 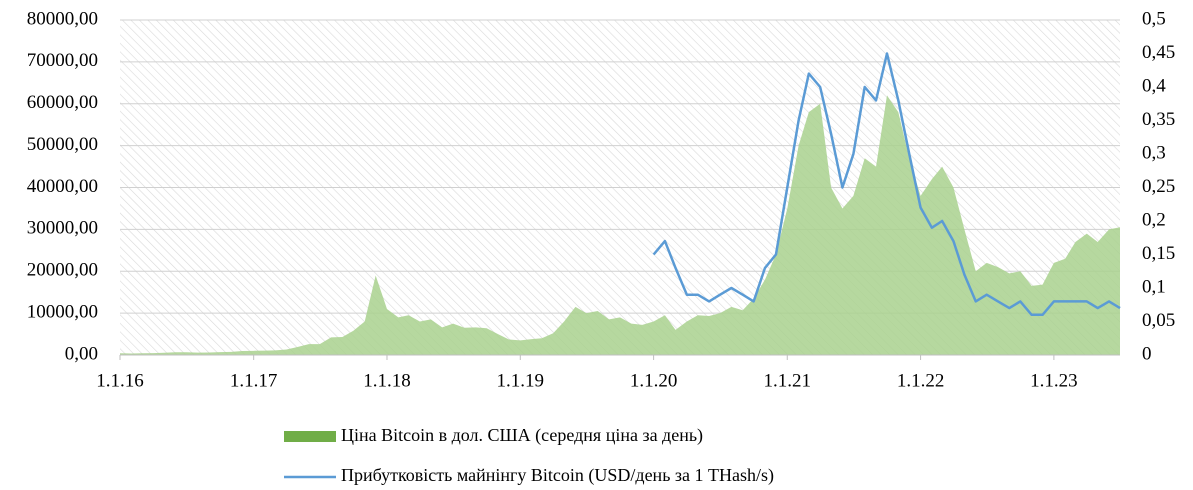 I want to click on y2-tick-label: 0,4, so click(x=1154, y=85).